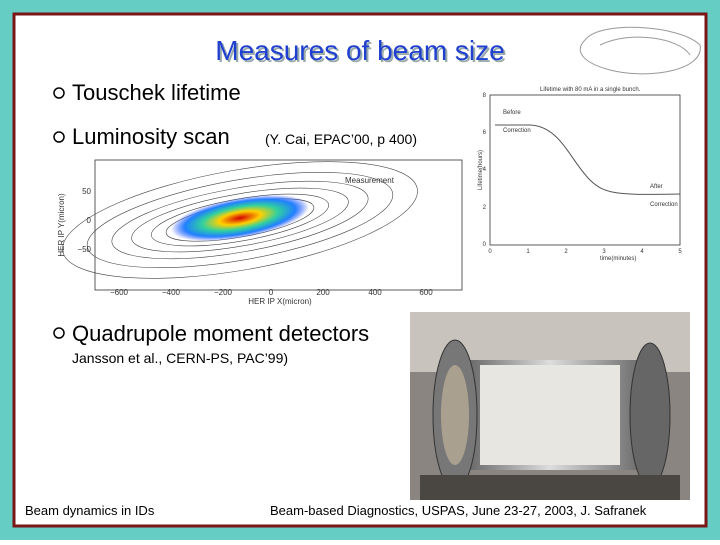  What do you see at coordinates (90, 510) in the screenshot?
I see `footer-left: Beam dynamics in IDs` at bounding box center [90, 510].